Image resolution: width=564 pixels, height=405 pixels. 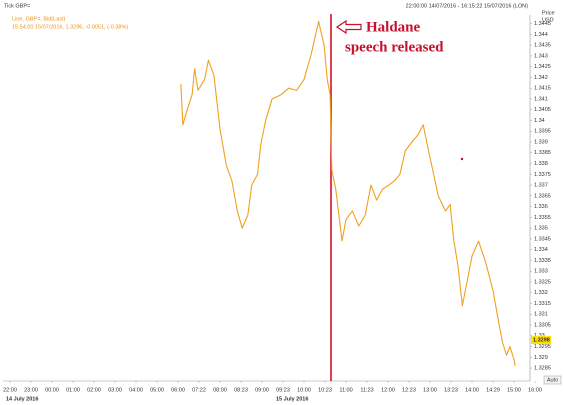 What do you see at coordinates (136, 390) in the screenshot?
I see `x-tick-label: 04:00` at bounding box center [136, 390].